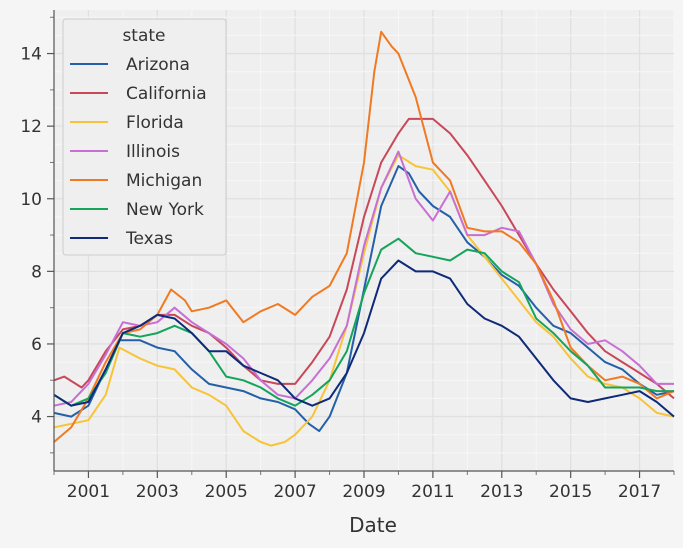  Describe the element at coordinates (570, 492) in the screenshot. I see `x-tick-label: 2015` at that location.